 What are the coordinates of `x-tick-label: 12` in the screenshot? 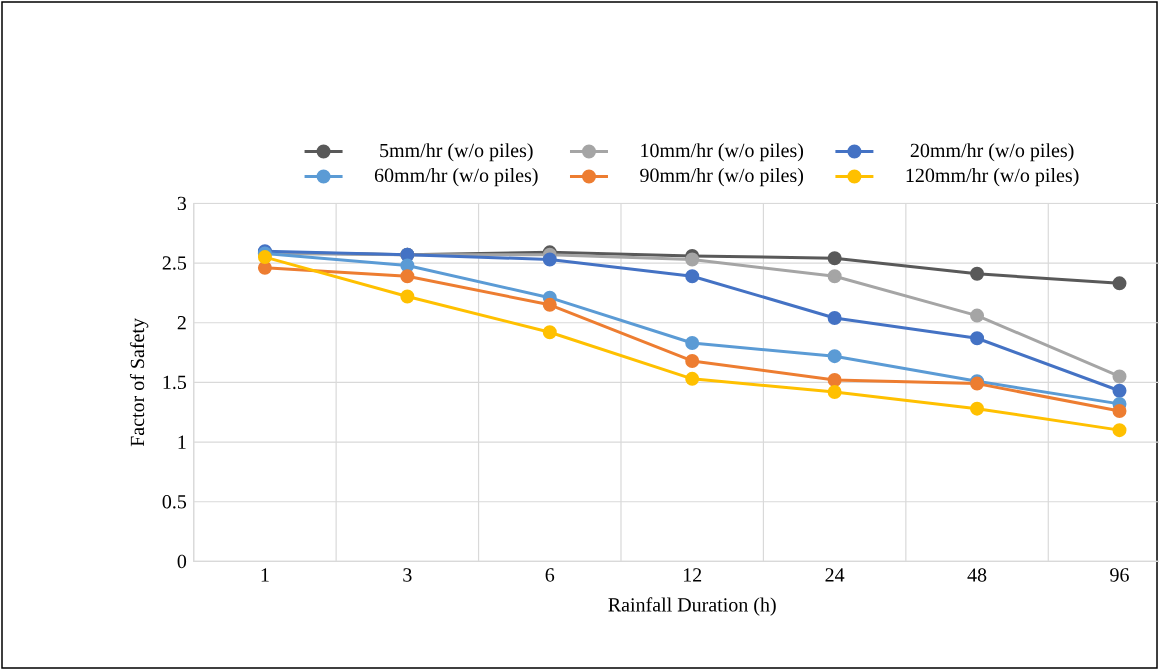 It's located at (692, 575).